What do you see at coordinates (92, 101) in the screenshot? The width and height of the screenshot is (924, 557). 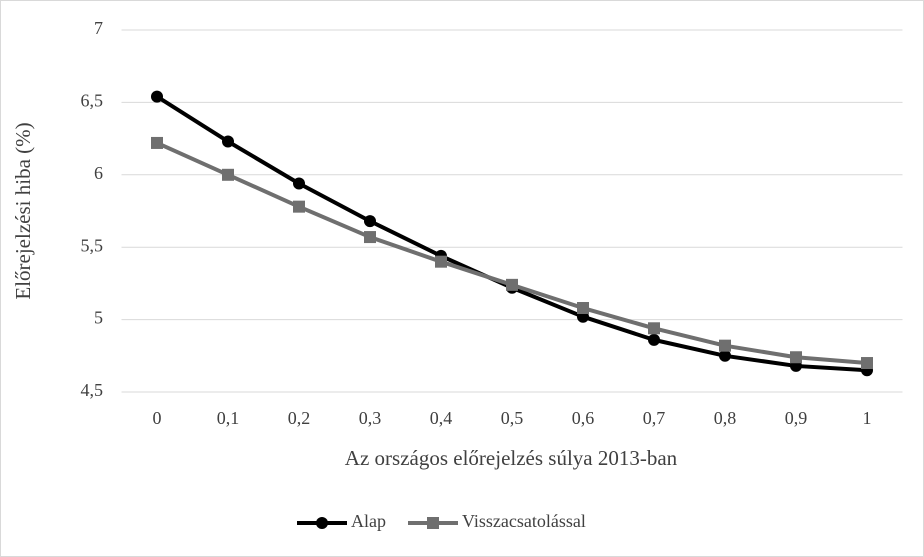 I see `y-tick-label: 6,5` at bounding box center [92, 101].